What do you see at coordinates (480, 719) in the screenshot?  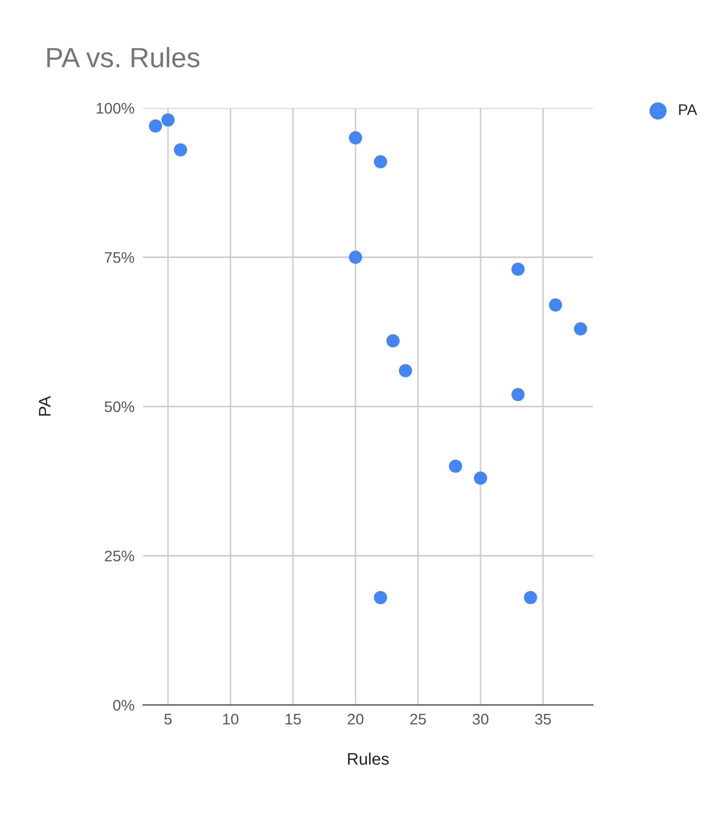 I see `x-tick-label: 30` at bounding box center [480, 719].